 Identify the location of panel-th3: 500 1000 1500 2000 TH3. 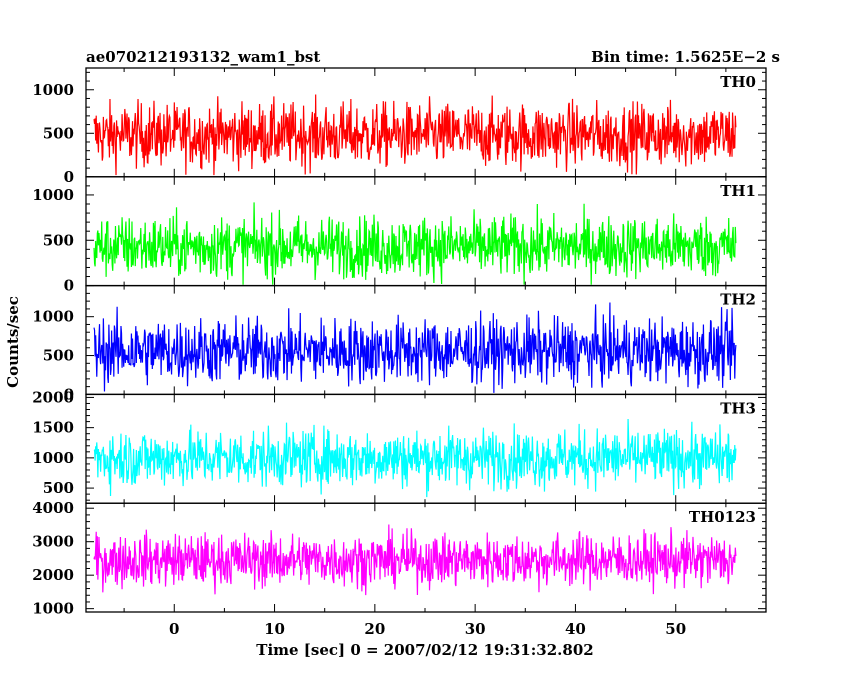
(399, 446).